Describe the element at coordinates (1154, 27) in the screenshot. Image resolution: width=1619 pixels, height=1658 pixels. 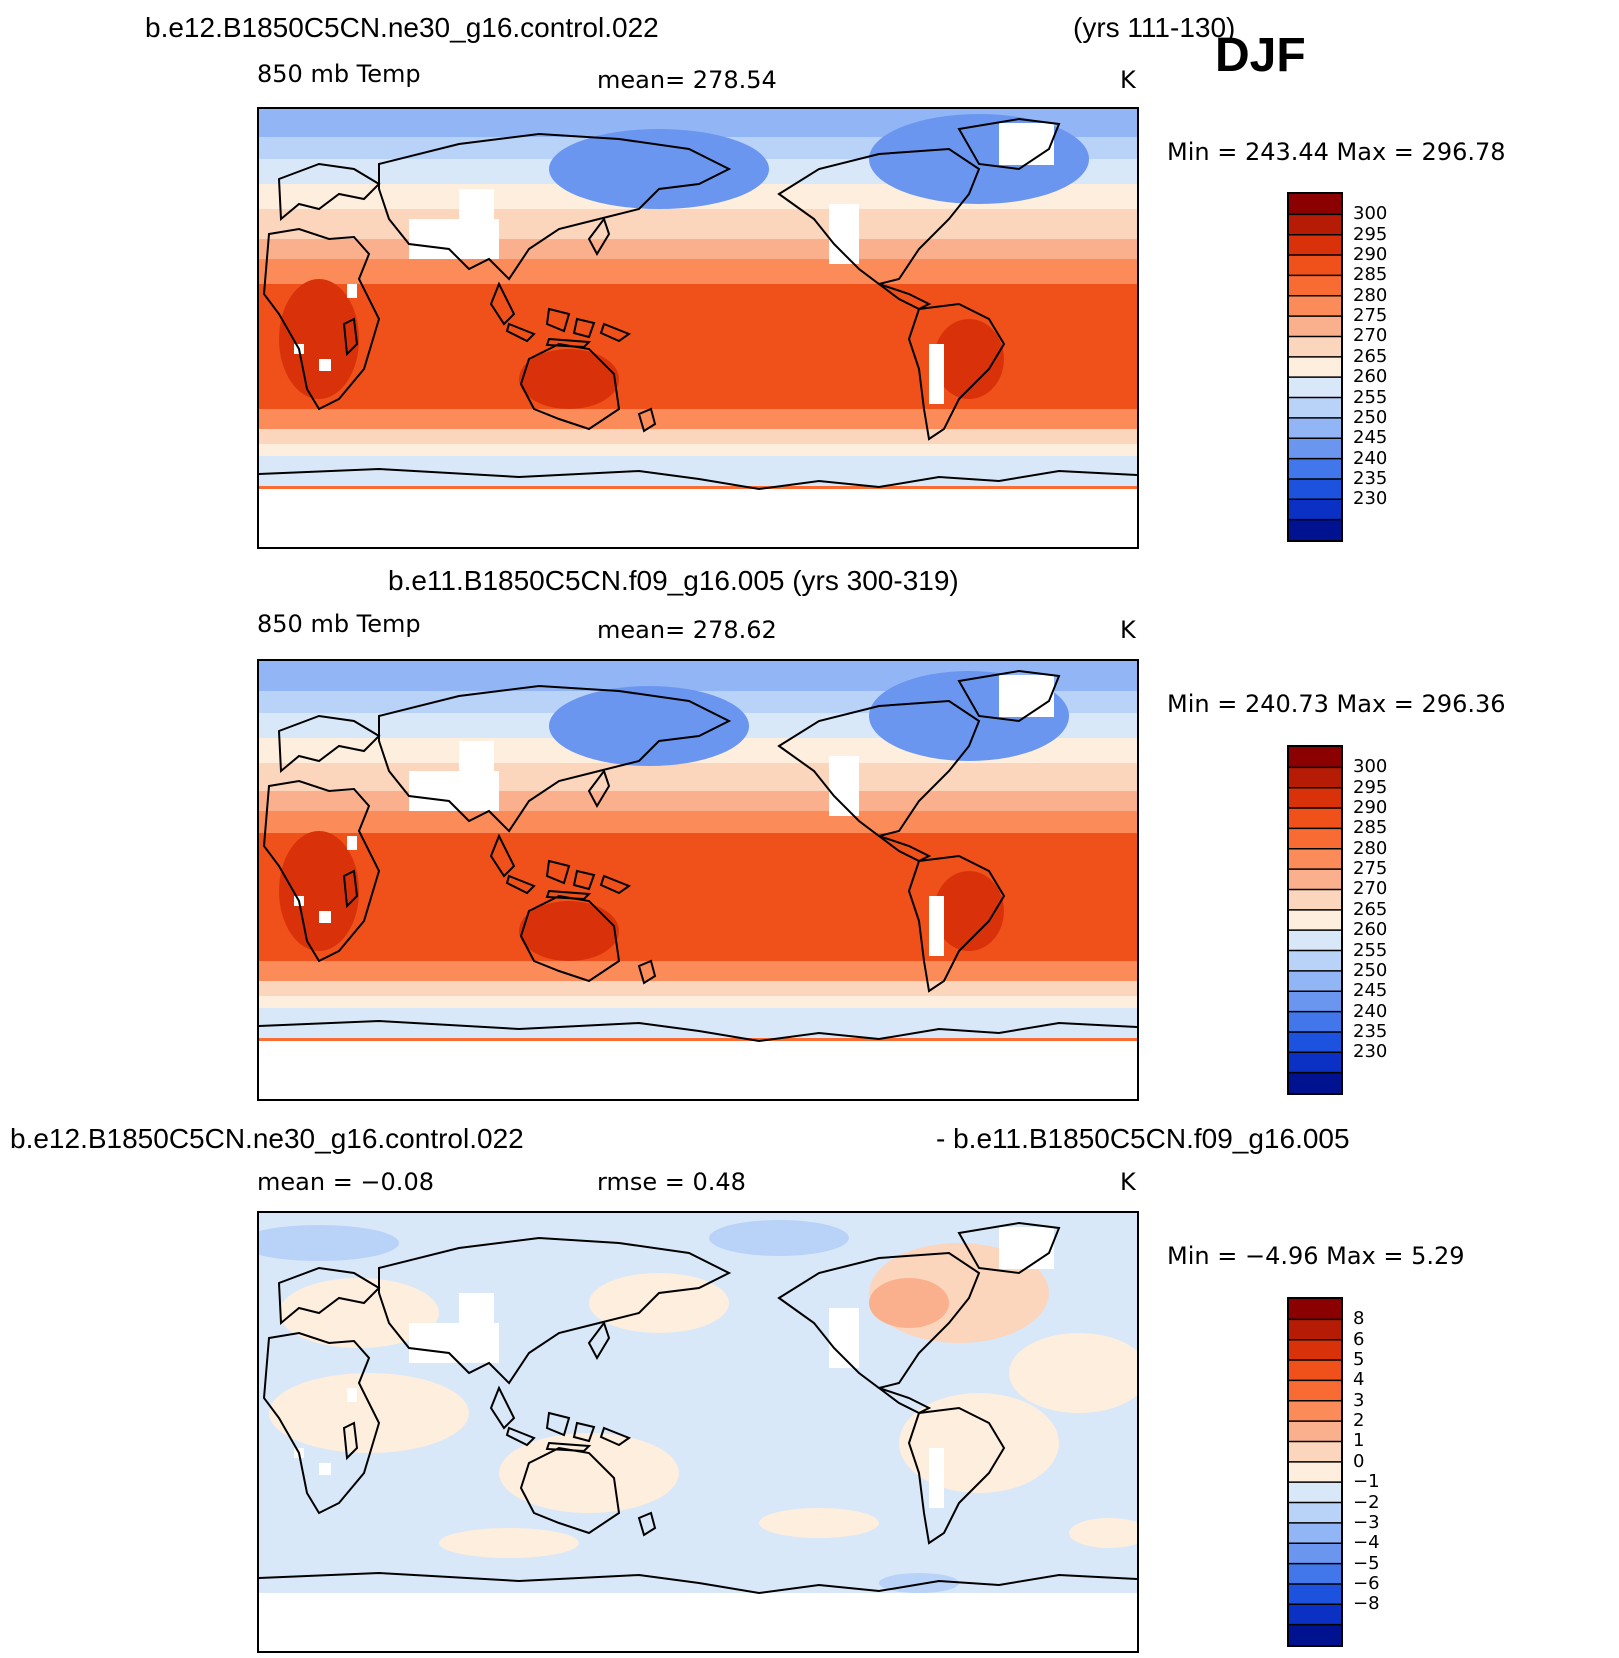
I see `case1-years: (yrs 111-130)` at that location.